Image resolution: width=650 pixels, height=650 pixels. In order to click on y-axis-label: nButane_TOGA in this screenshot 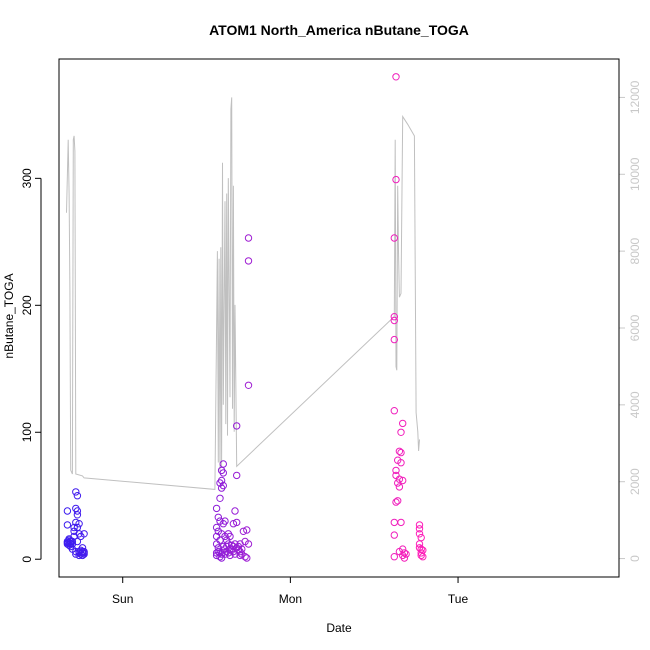, I will do `click(9, 315)`.